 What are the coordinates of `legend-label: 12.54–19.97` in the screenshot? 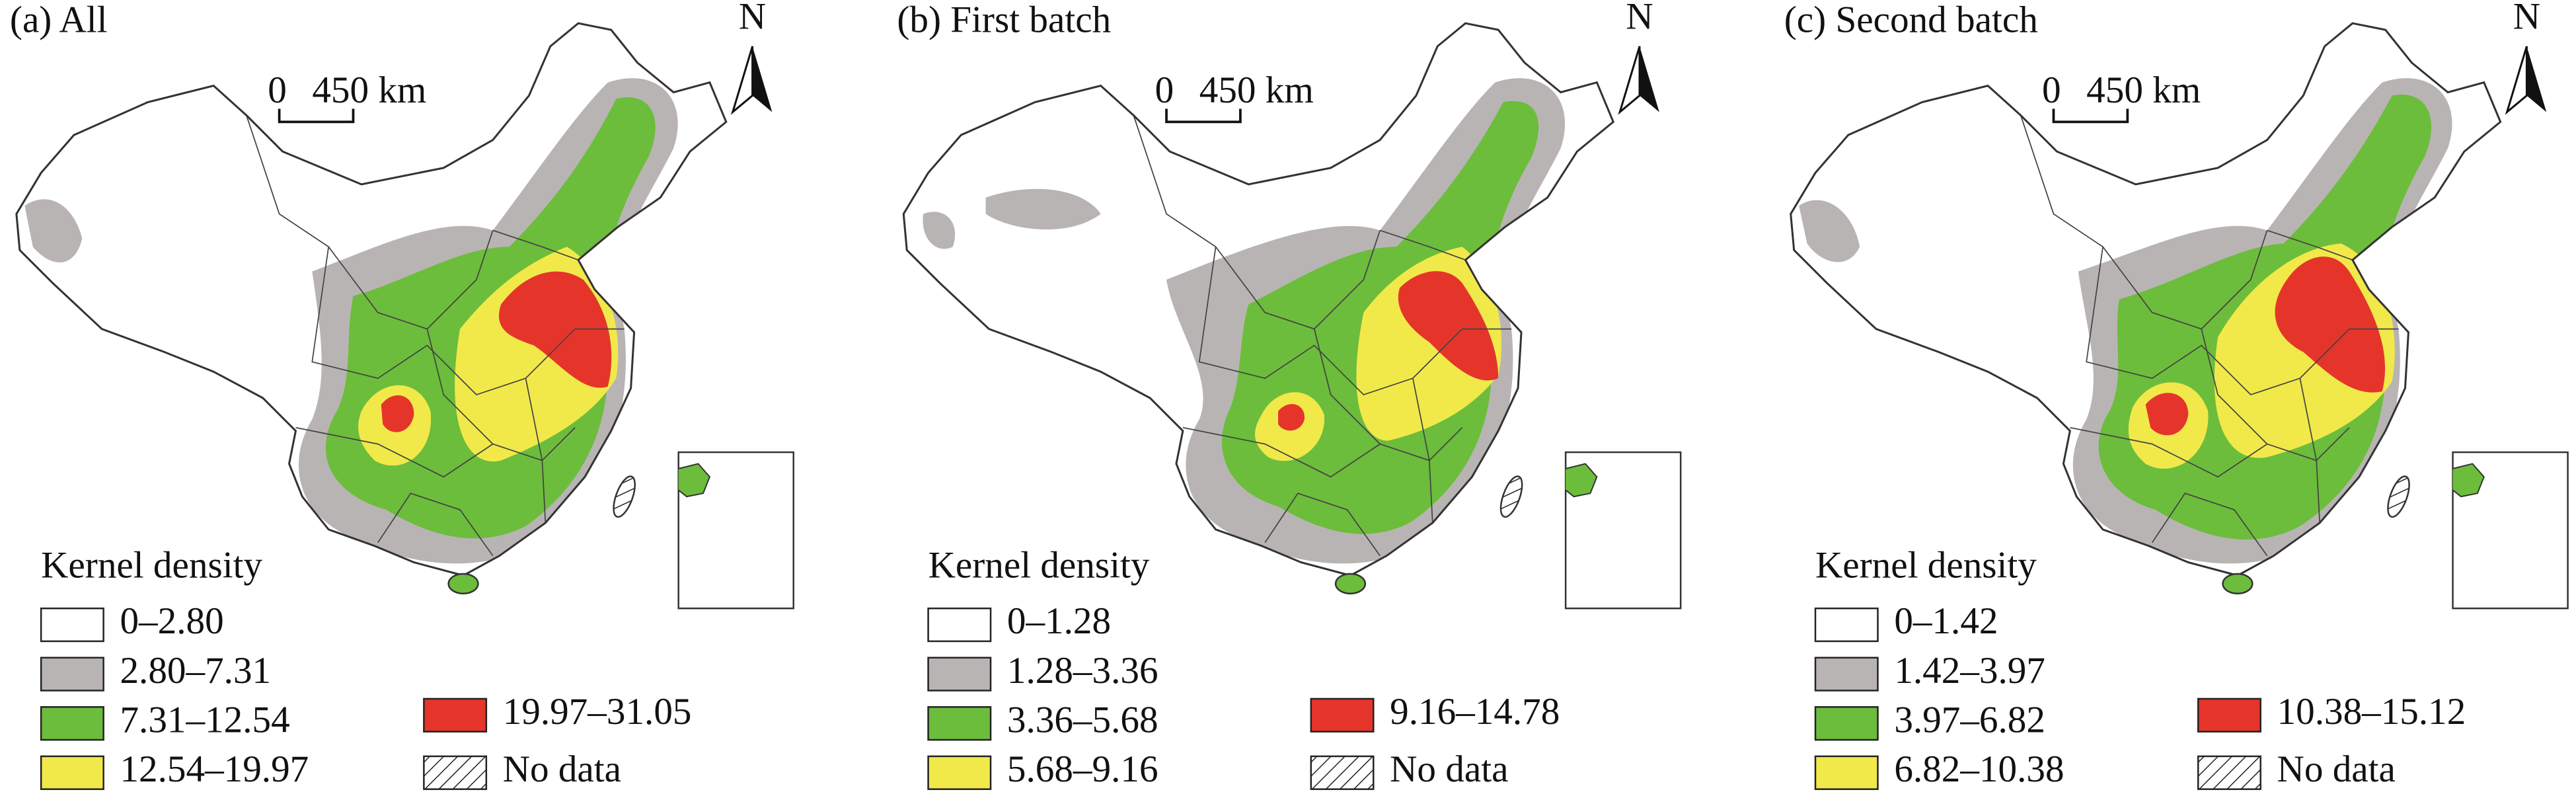 It's located at (214, 769).